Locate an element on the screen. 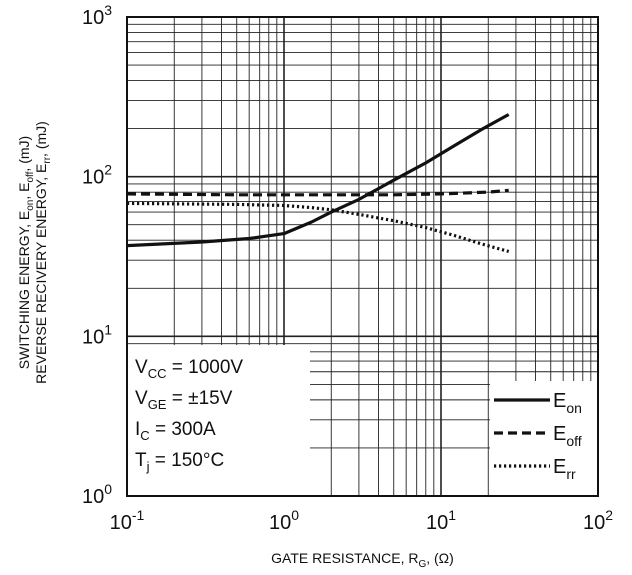 The height and width of the screenshot is (575, 632). conditions-background is located at coordinates (219, 420).